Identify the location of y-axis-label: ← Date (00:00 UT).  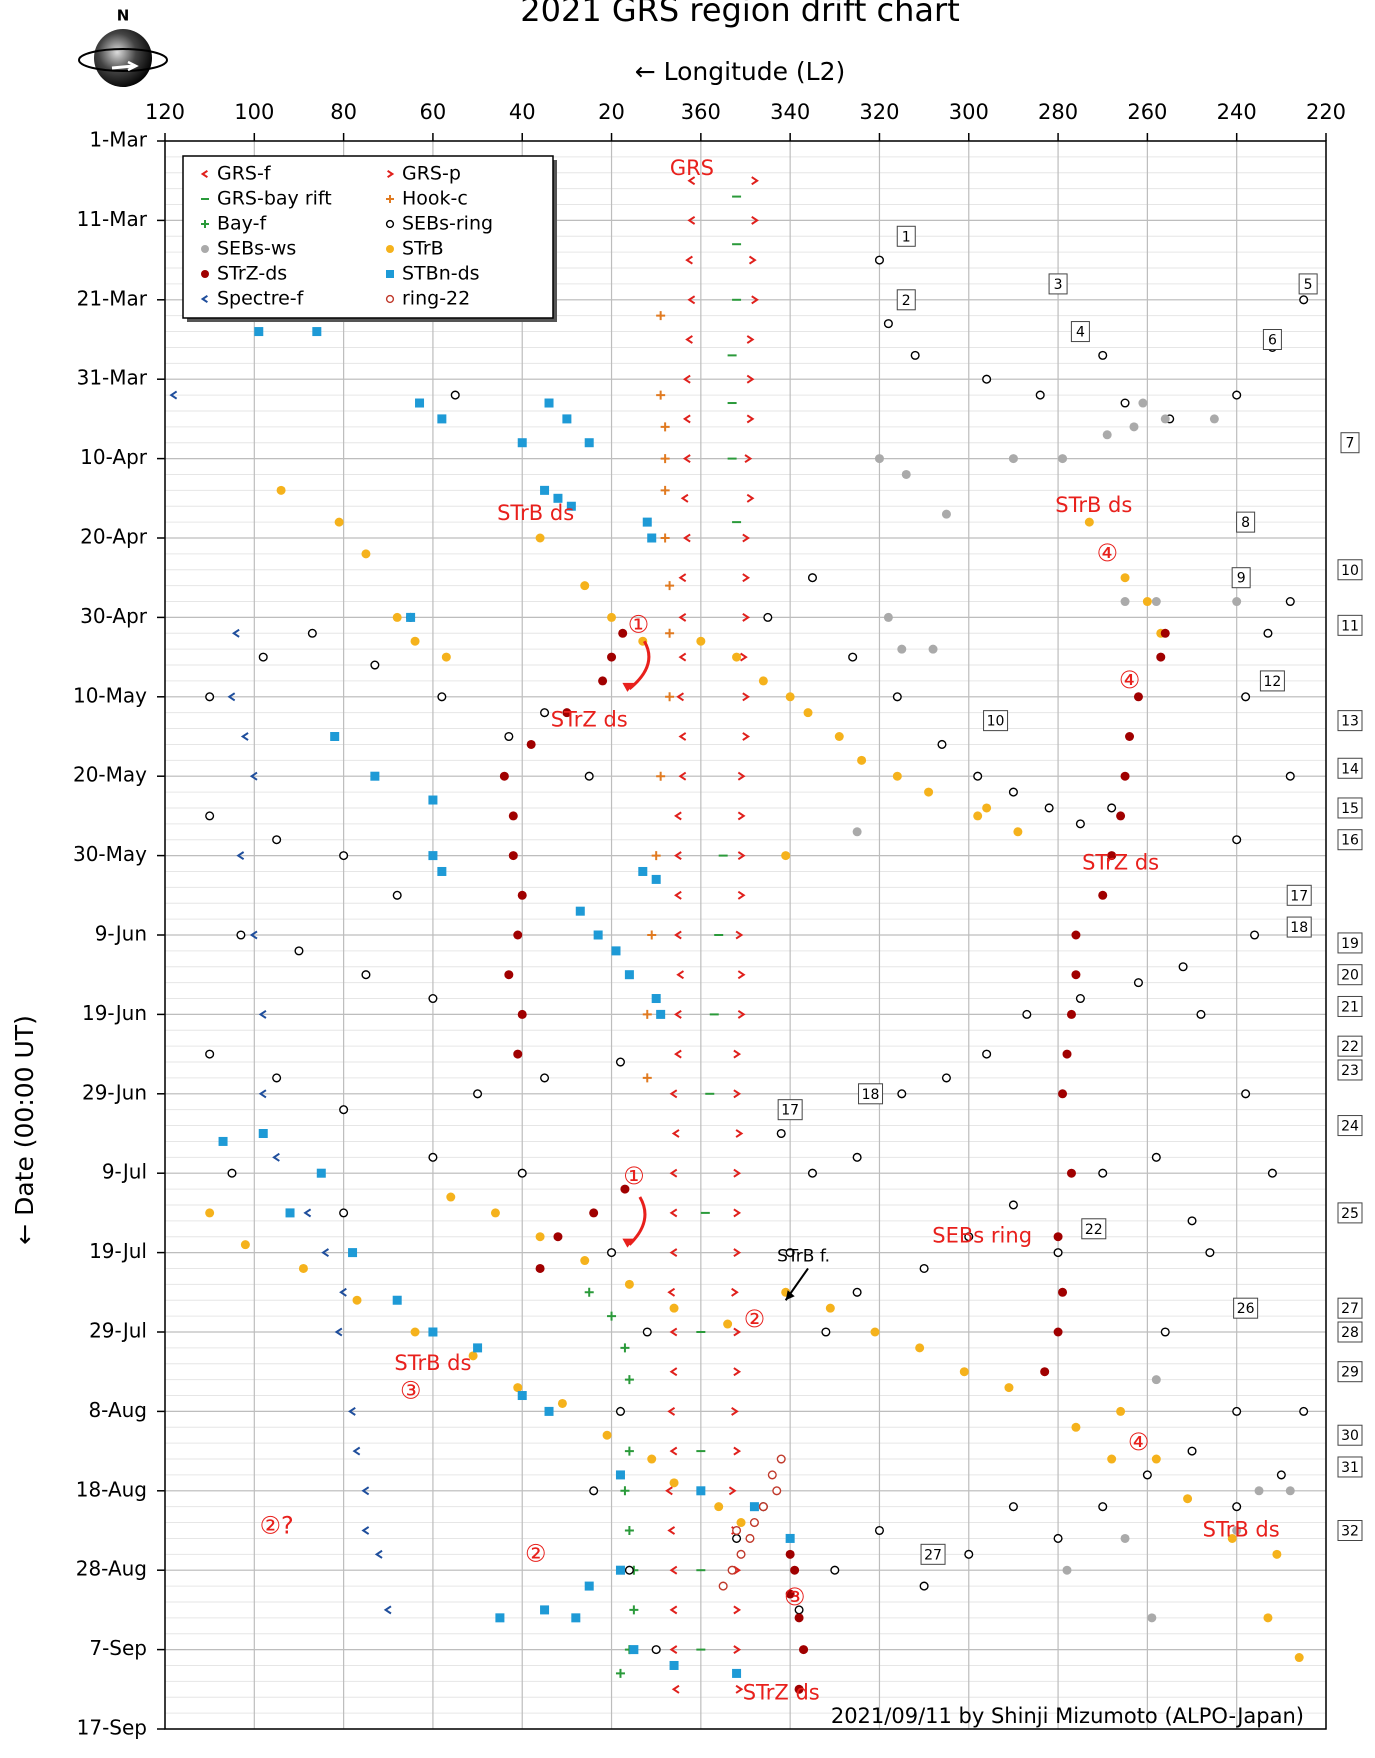
(24, 1130).